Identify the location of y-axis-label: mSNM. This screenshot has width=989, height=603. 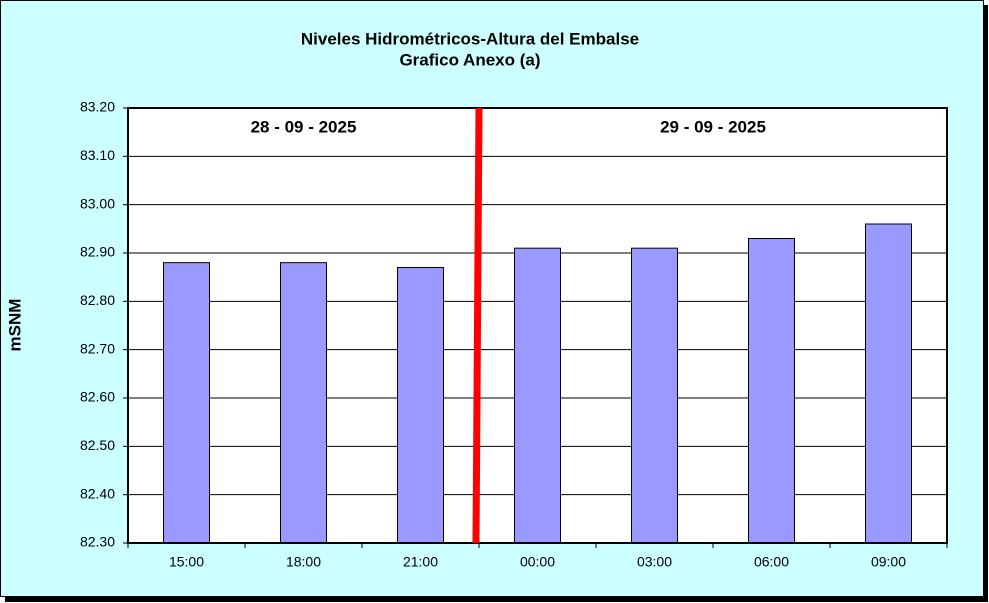
(14, 325).